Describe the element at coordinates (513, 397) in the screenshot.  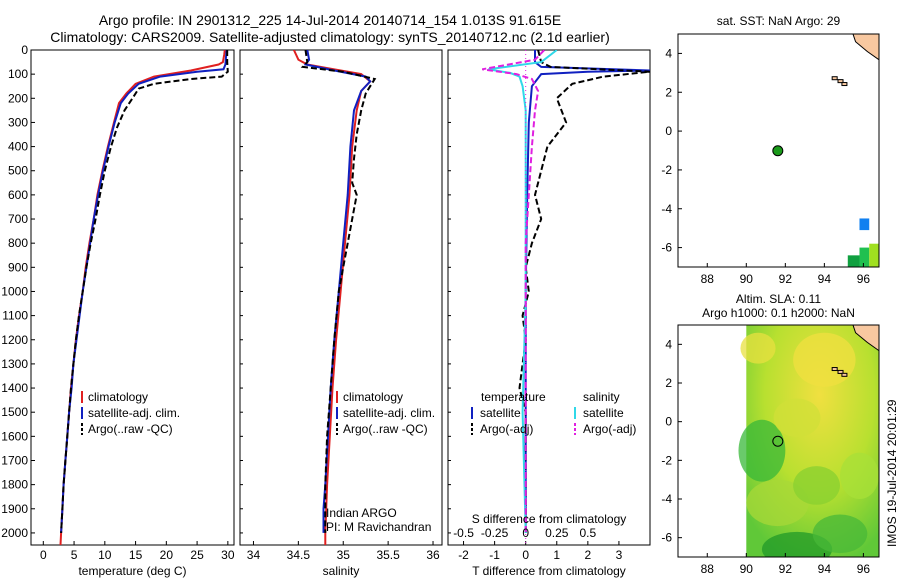
I see `legend-title: temperature` at that location.